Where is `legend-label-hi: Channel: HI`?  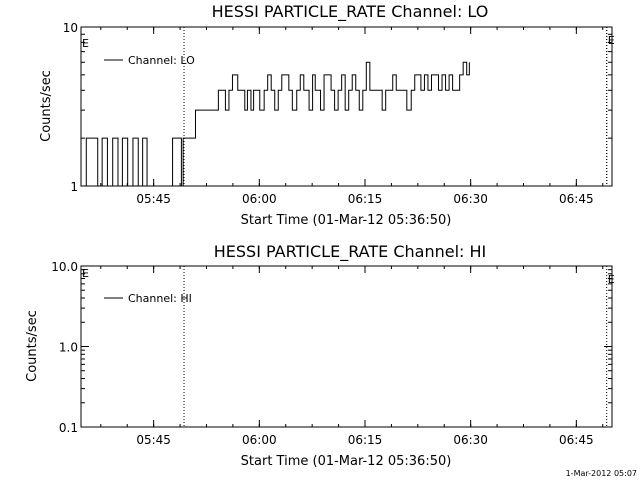 legend-label-hi: Channel: HI is located at coordinates (160, 298).